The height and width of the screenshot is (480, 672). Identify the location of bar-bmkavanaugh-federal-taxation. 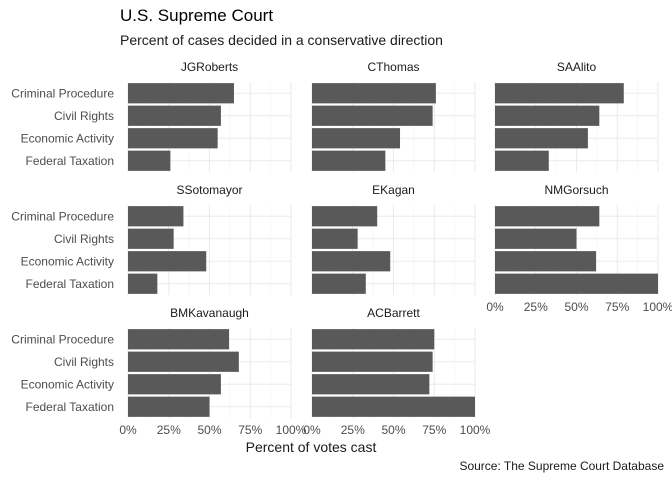
(169, 406).